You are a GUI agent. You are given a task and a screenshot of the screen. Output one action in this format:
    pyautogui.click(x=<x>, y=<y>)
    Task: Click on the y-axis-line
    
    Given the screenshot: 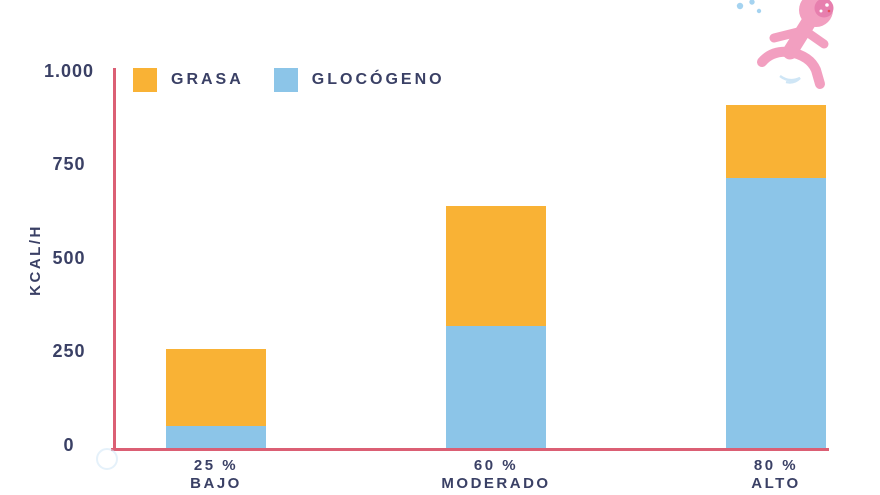 What is the action you would take?
    pyautogui.click(x=114, y=259)
    